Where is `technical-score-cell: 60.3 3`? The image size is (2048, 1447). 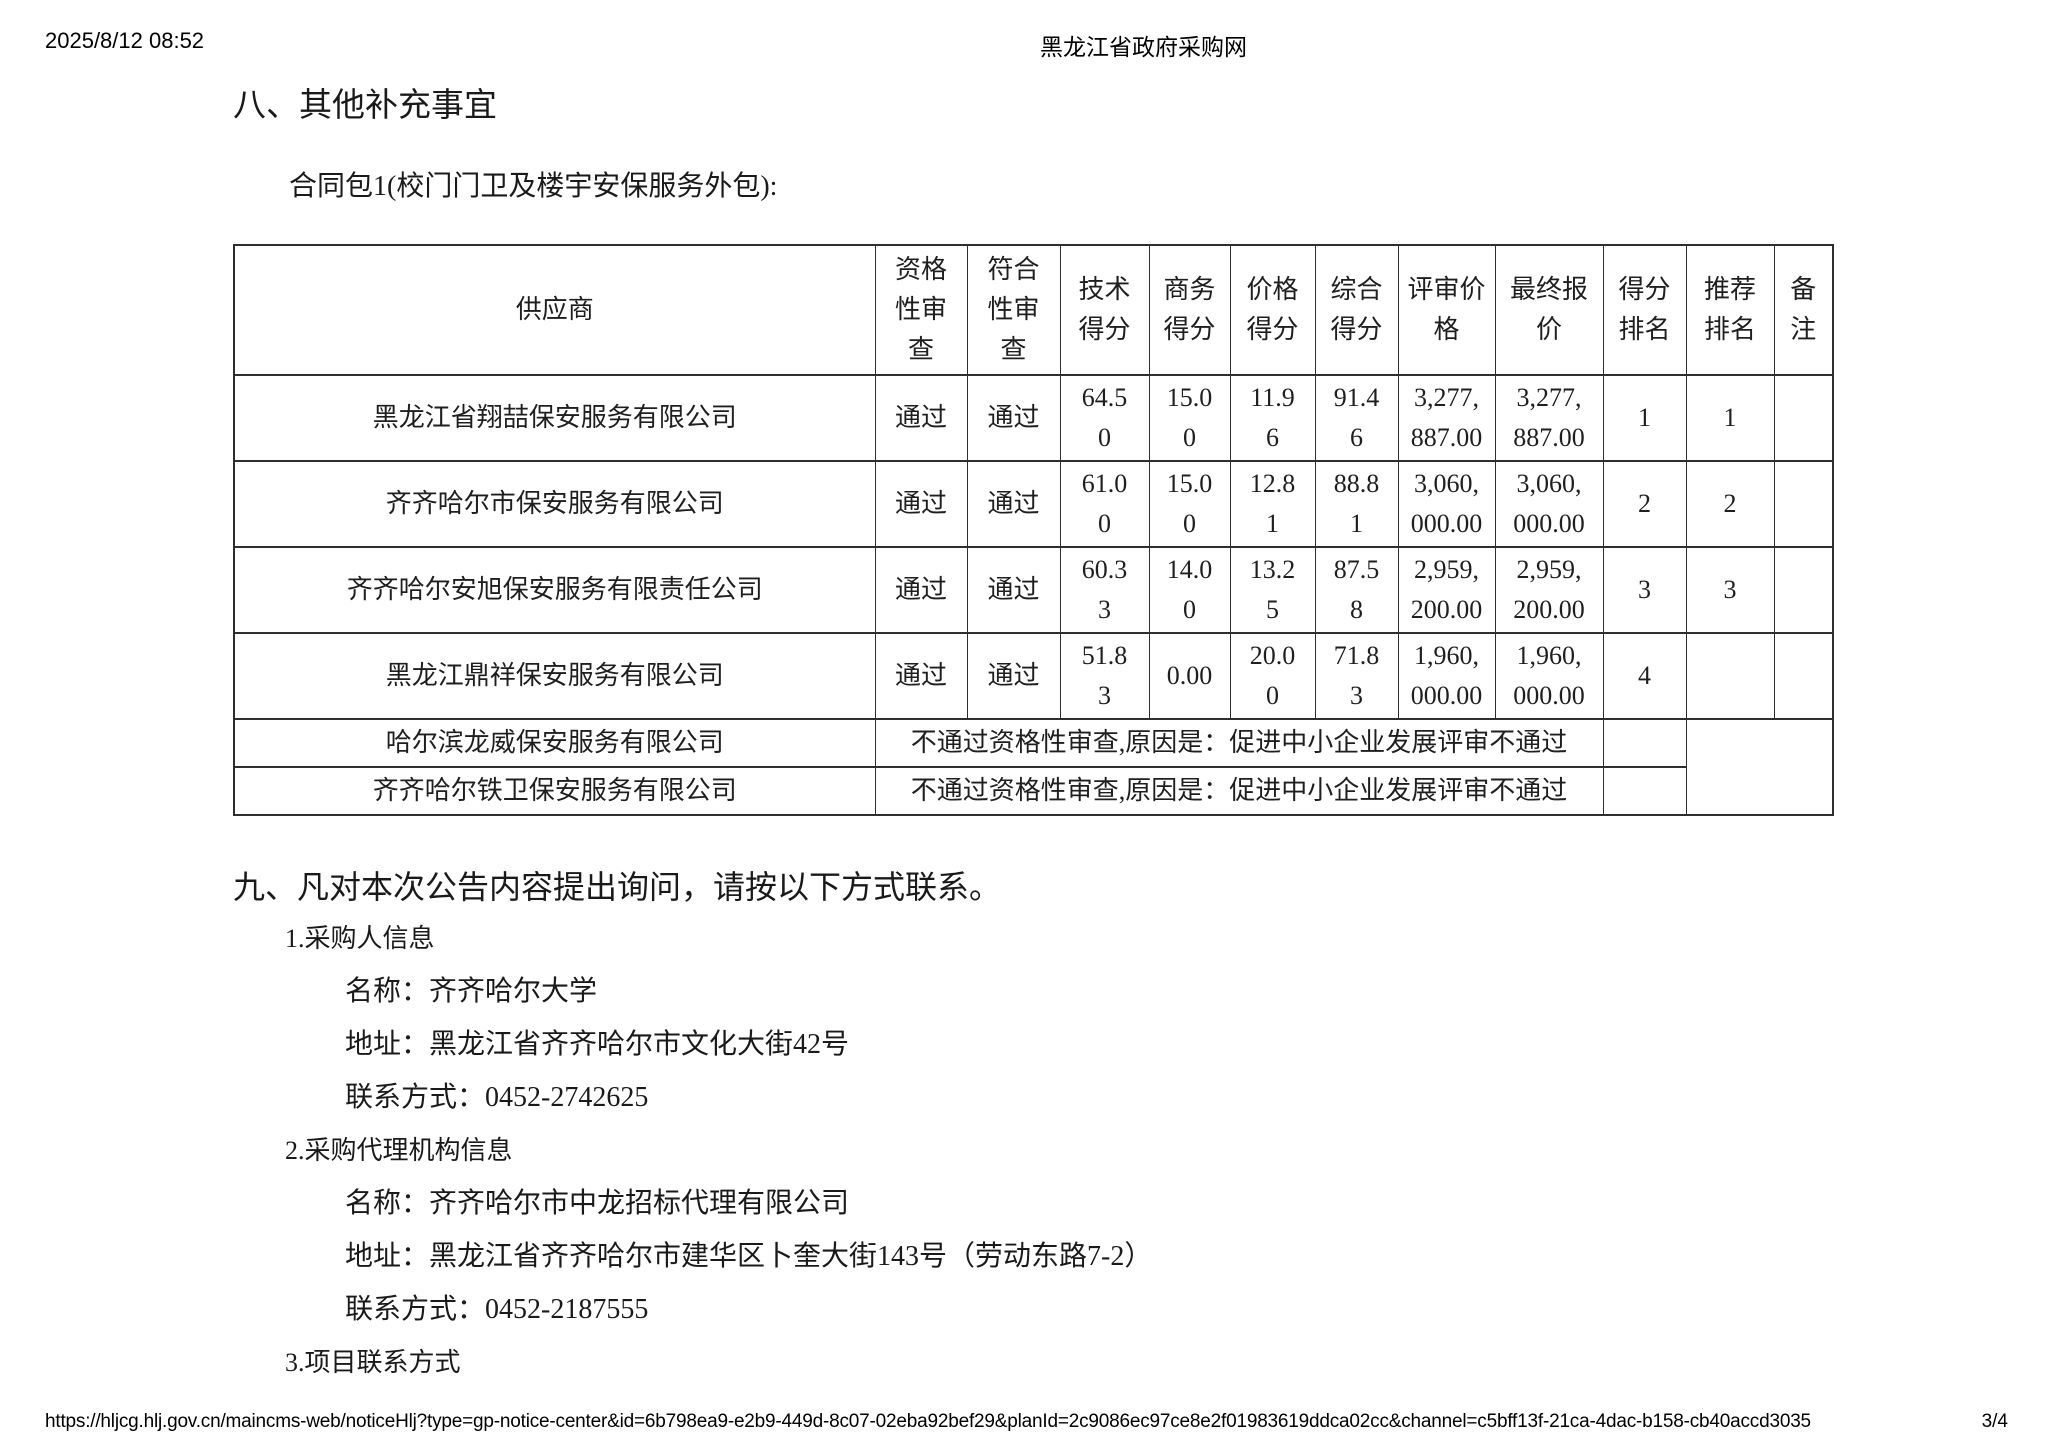 technical-score-cell: 60.3 3 is located at coordinates (1104, 590).